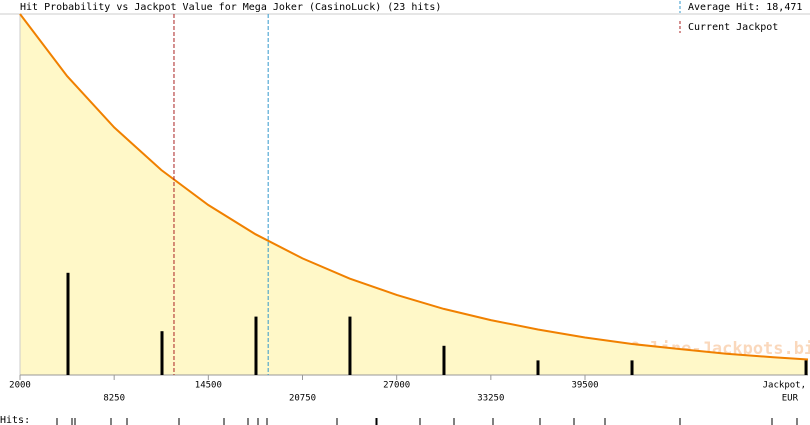 The image size is (810, 425). What do you see at coordinates (302, 399) in the screenshot?
I see `x-tick-label: 20750` at bounding box center [302, 399].